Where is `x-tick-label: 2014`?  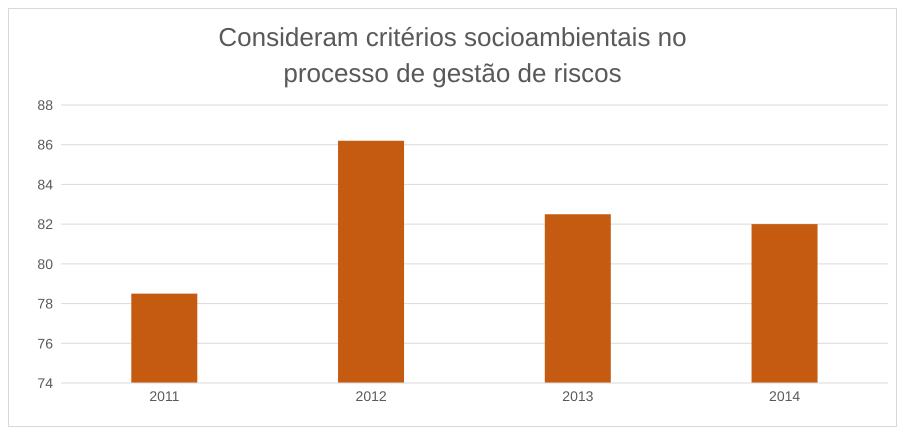
x-tick-label: 2014 is located at coordinates (784, 396).